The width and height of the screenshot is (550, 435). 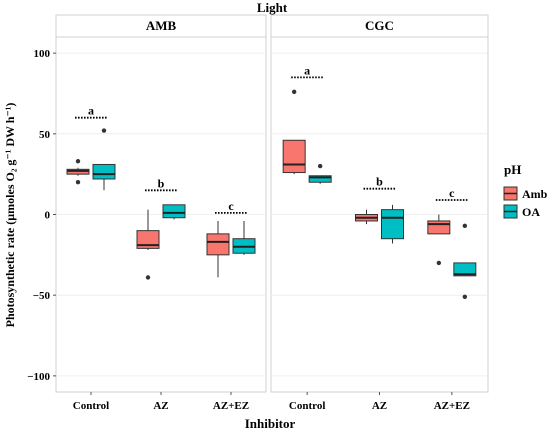 I want to click on y-tick-label: 100, so click(x=42, y=54).